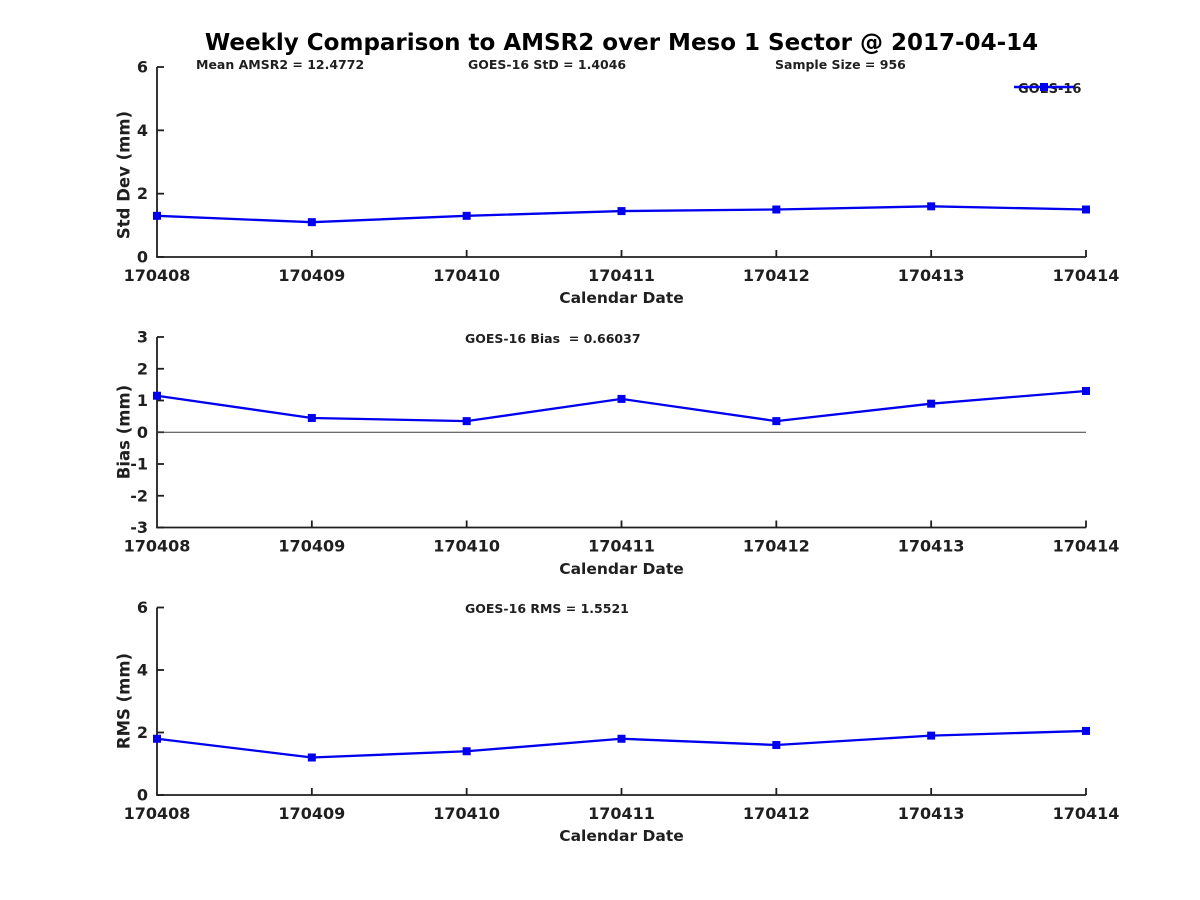 The image size is (1200, 900). Describe the element at coordinates (142, 400) in the screenshot. I see `y-tick-label: 1` at that location.